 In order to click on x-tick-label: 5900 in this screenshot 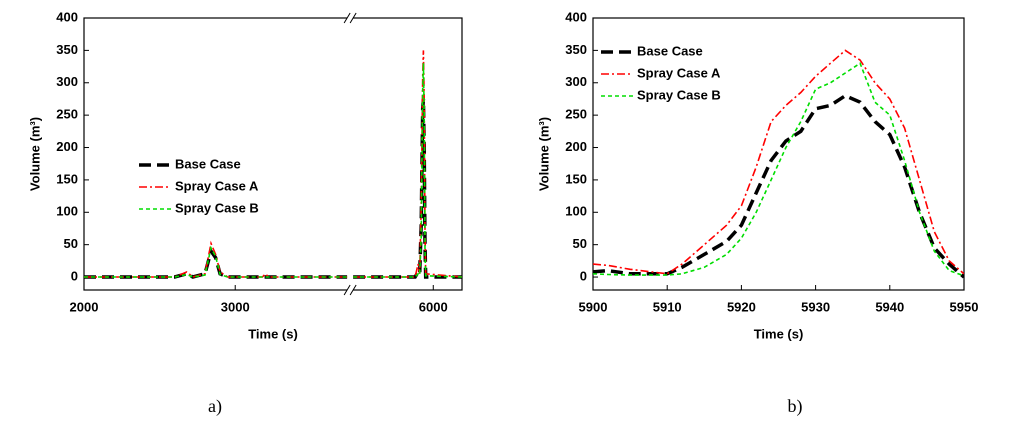, I will do `click(593, 306)`.